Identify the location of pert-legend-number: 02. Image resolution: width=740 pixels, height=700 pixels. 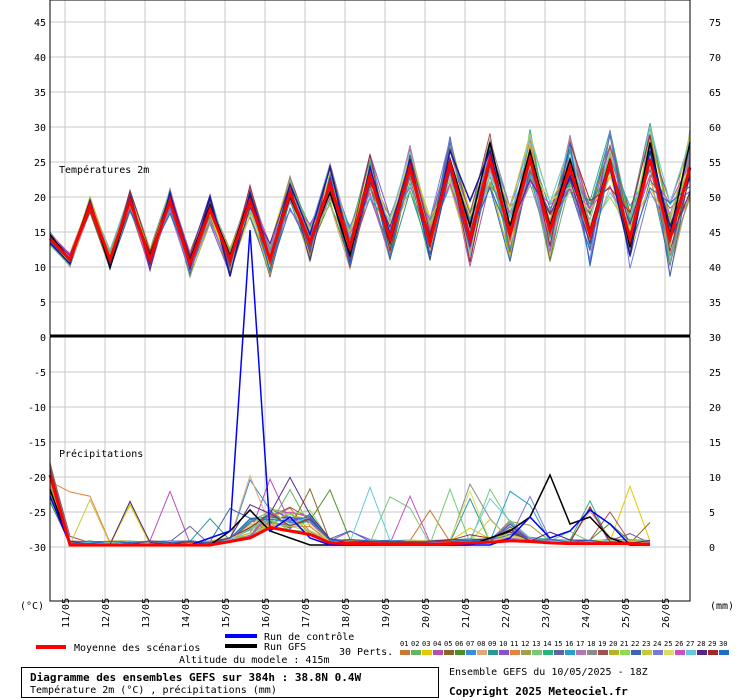
(415, 644).